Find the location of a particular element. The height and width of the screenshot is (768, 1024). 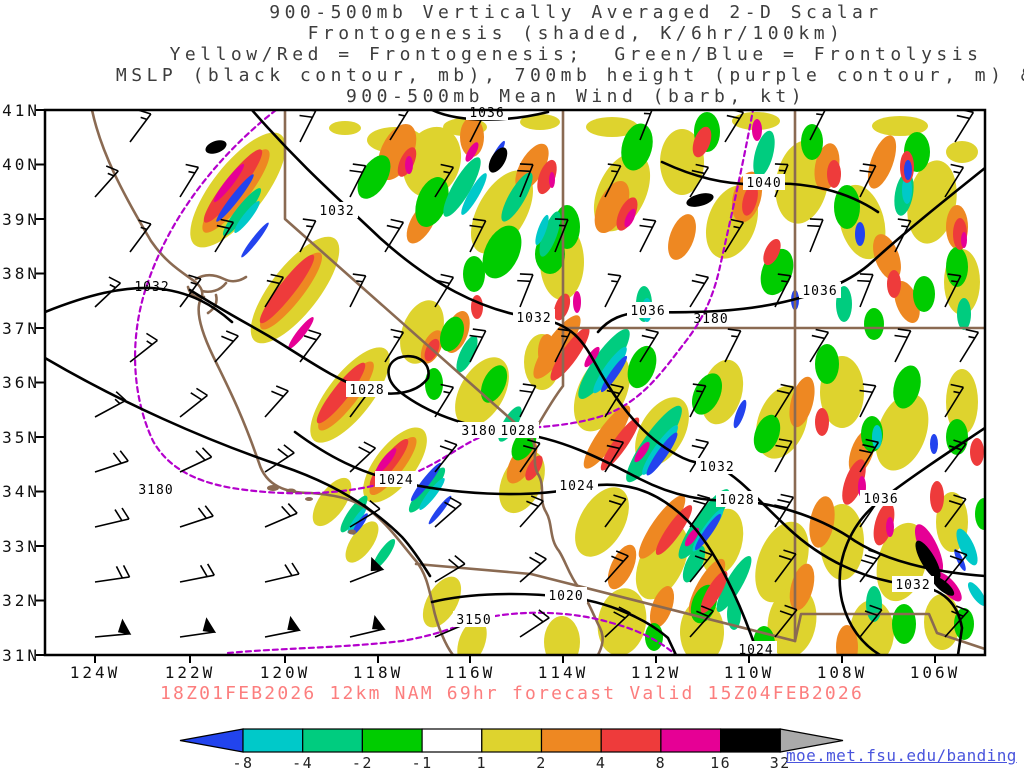

colorbar-tick: 4 is located at coordinates (601, 761).